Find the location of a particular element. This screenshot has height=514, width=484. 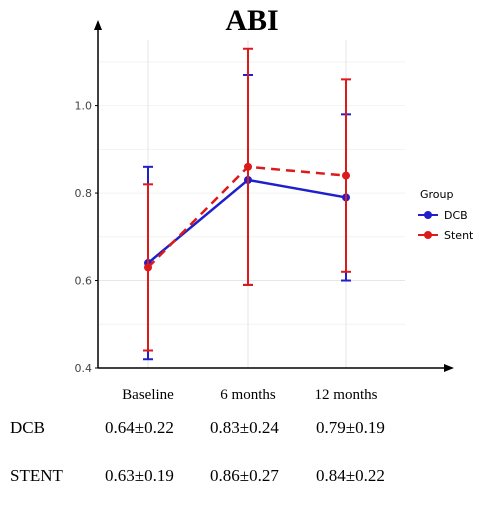

cell: 0.84±0.22 is located at coordinates (350, 475).